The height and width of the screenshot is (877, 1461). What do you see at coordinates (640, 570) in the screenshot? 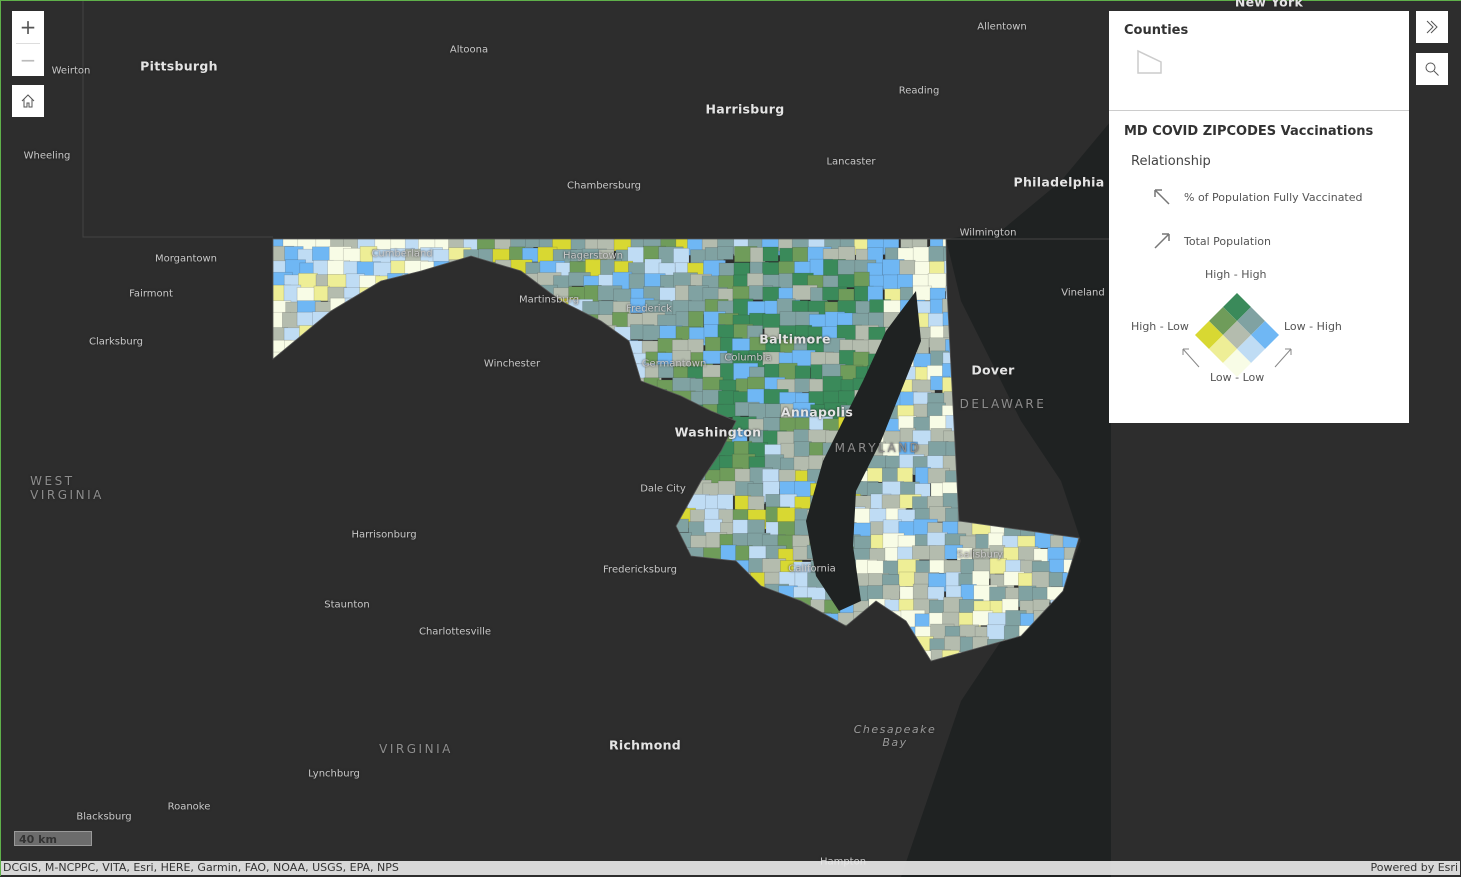
I see `place-label: Fredericksburg` at bounding box center [640, 570].